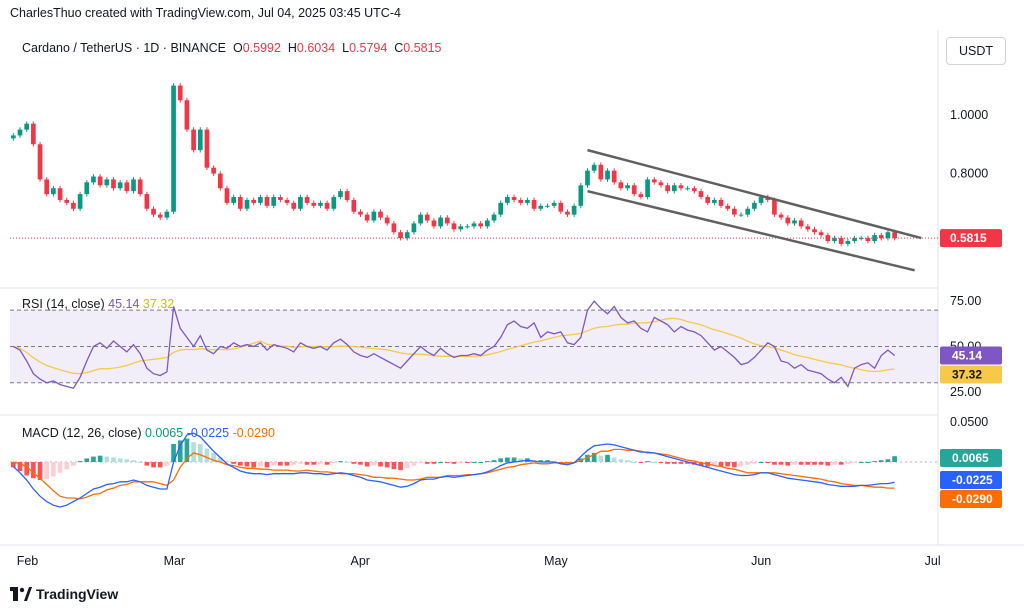 This screenshot has width=1024, height=615. I want to click on macd-line-badge, so click(971, 480).